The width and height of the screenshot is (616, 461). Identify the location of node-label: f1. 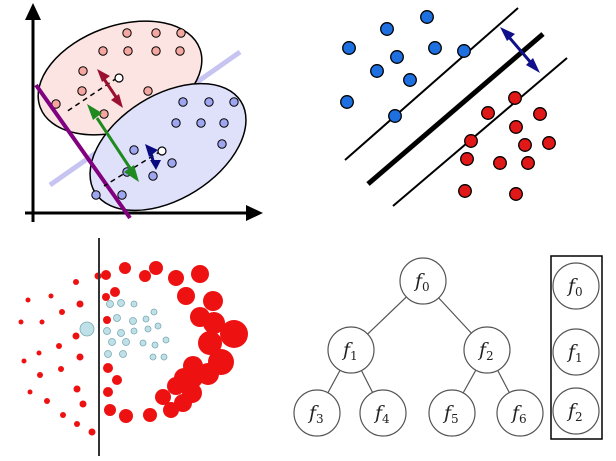
(349, 351).